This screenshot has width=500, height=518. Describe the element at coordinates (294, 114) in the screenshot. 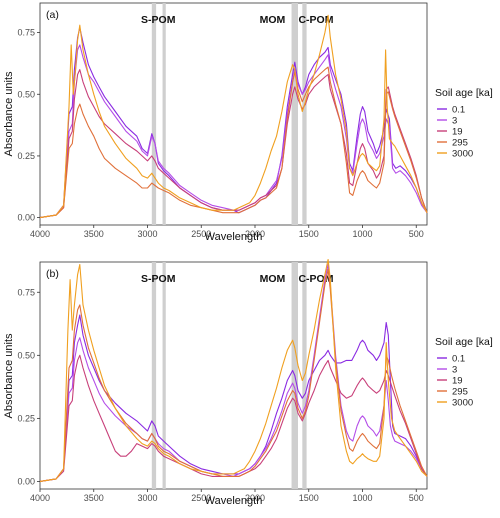

I see `band-mom` at that location.